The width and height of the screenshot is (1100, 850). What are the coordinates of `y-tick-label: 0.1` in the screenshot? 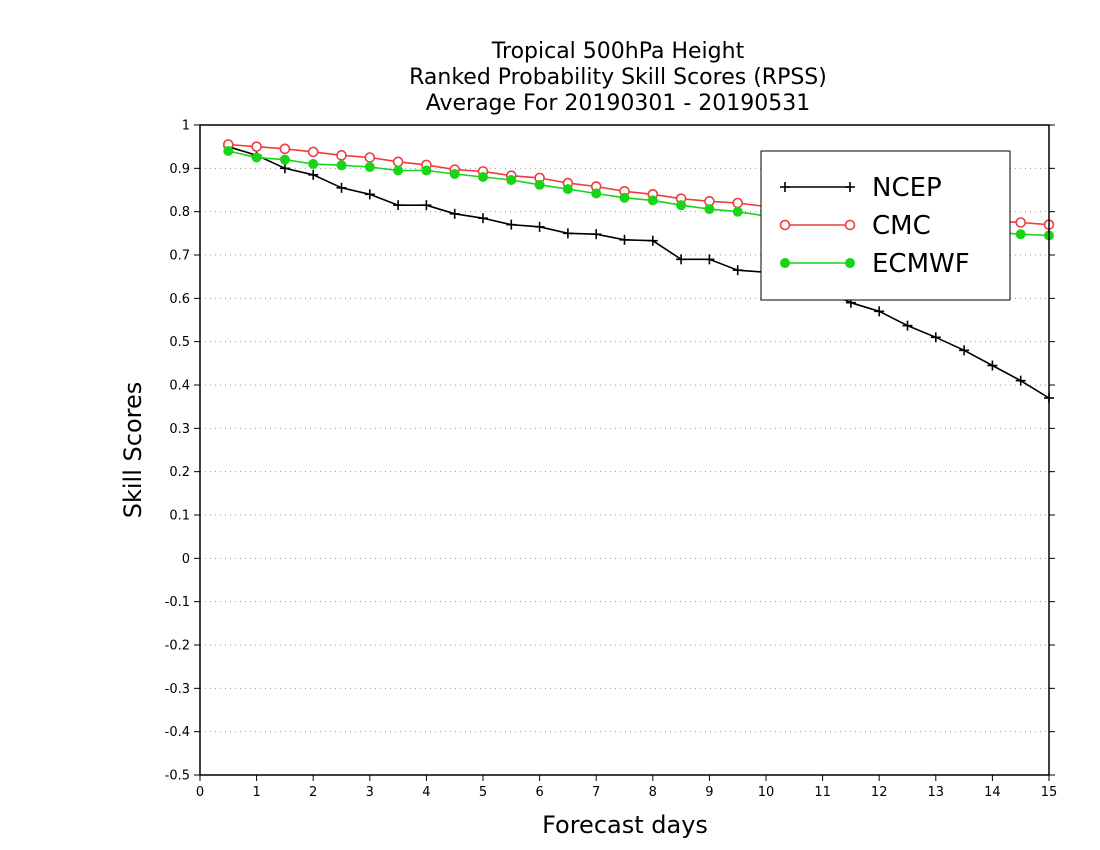 It's located at (179, 516).